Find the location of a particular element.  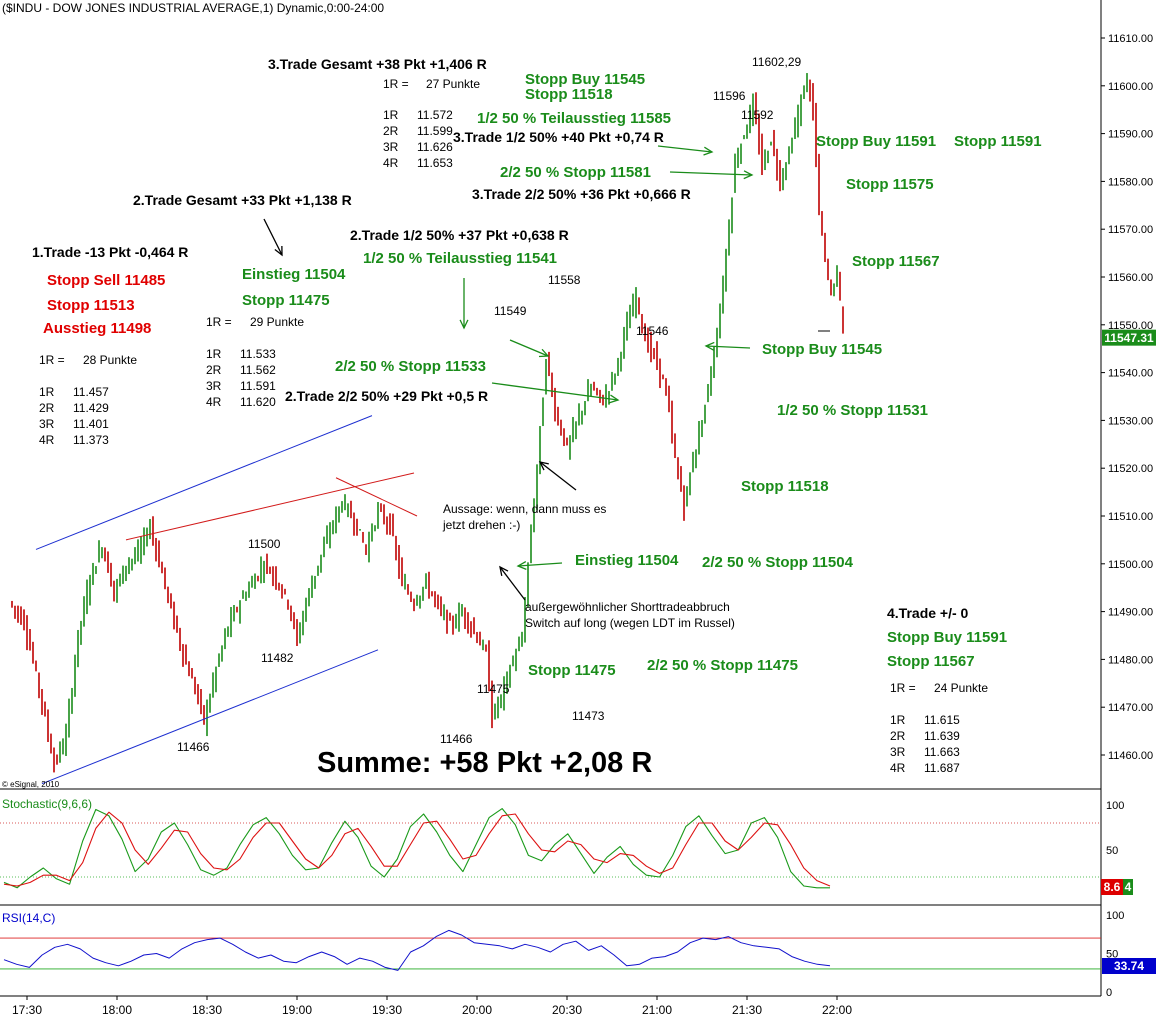

trade2-entry: Einstieg 11504 is located at coordinates (294, 274).